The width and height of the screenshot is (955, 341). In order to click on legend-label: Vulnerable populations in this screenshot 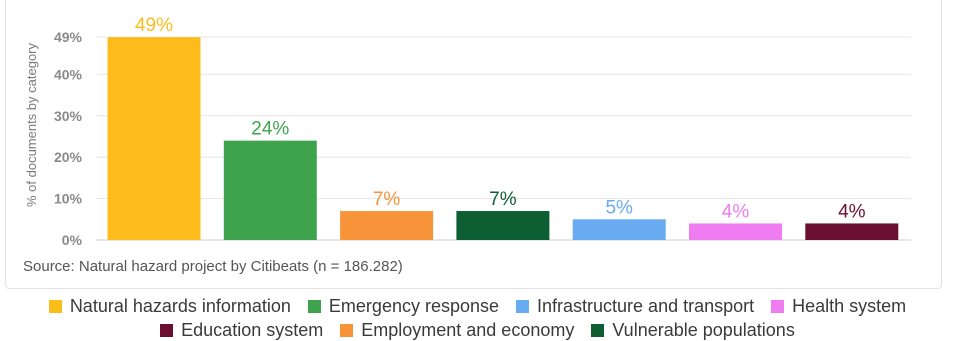, I will do `click(703, 330)`.